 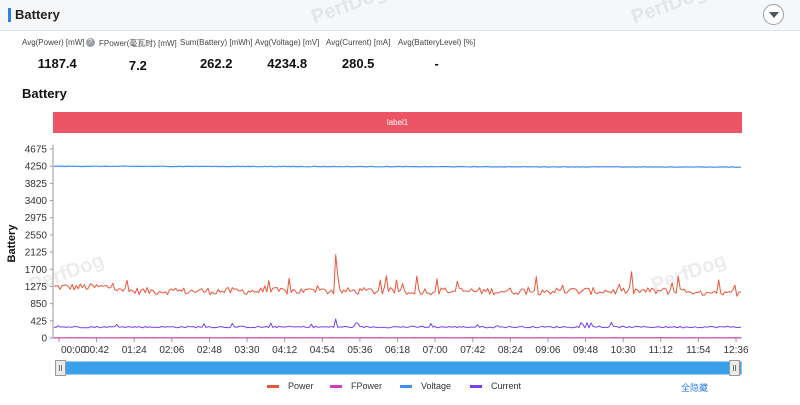 What do you see at coordinates (60, 368) in the screenshot?
I see `slider-handle-left` at bounding box center [60, 368].